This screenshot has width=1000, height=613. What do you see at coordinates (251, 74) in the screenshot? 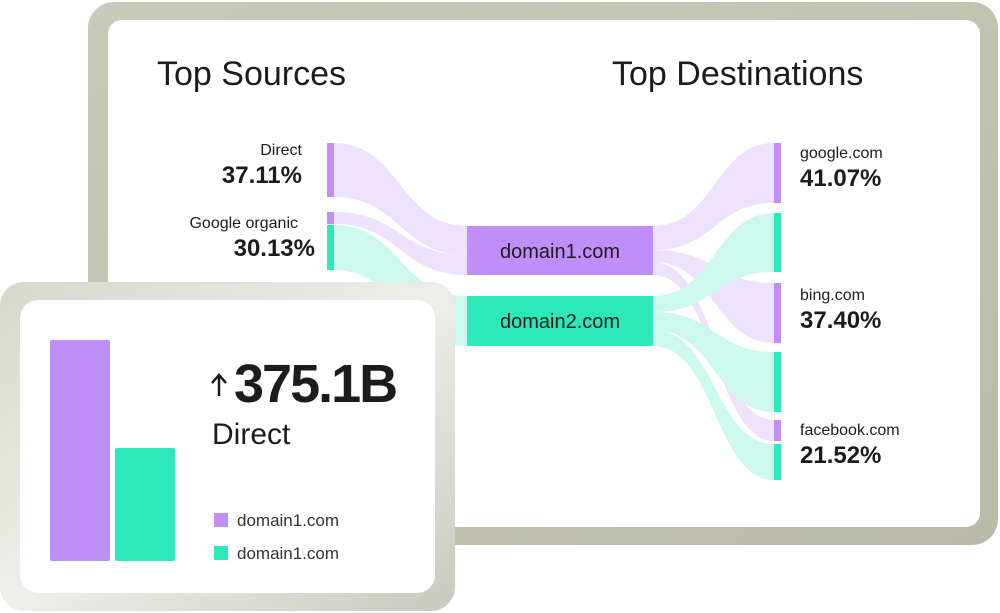
I see `title-sources: Top Sources` at bounding box center [251, 74].